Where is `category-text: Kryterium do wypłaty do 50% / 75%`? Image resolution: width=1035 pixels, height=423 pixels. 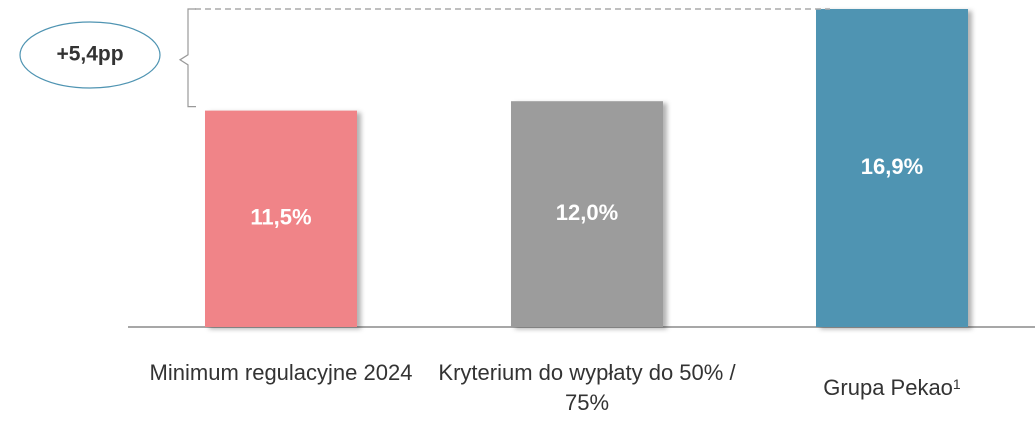
category-text: Kryterium do wypłaty do 50% / 75% is located at coordinates (587, 387).